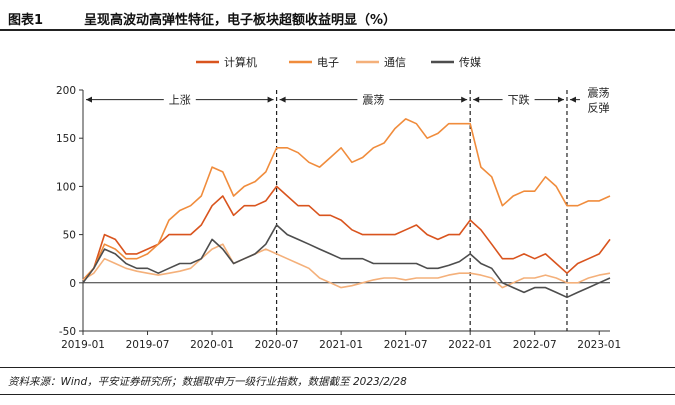 The height and width of the screenshot is (405, 675). What do you see at coordinates (328, 62) in the screenshot?
I see `legend-label: 电子` at bounding box center [328, 62].